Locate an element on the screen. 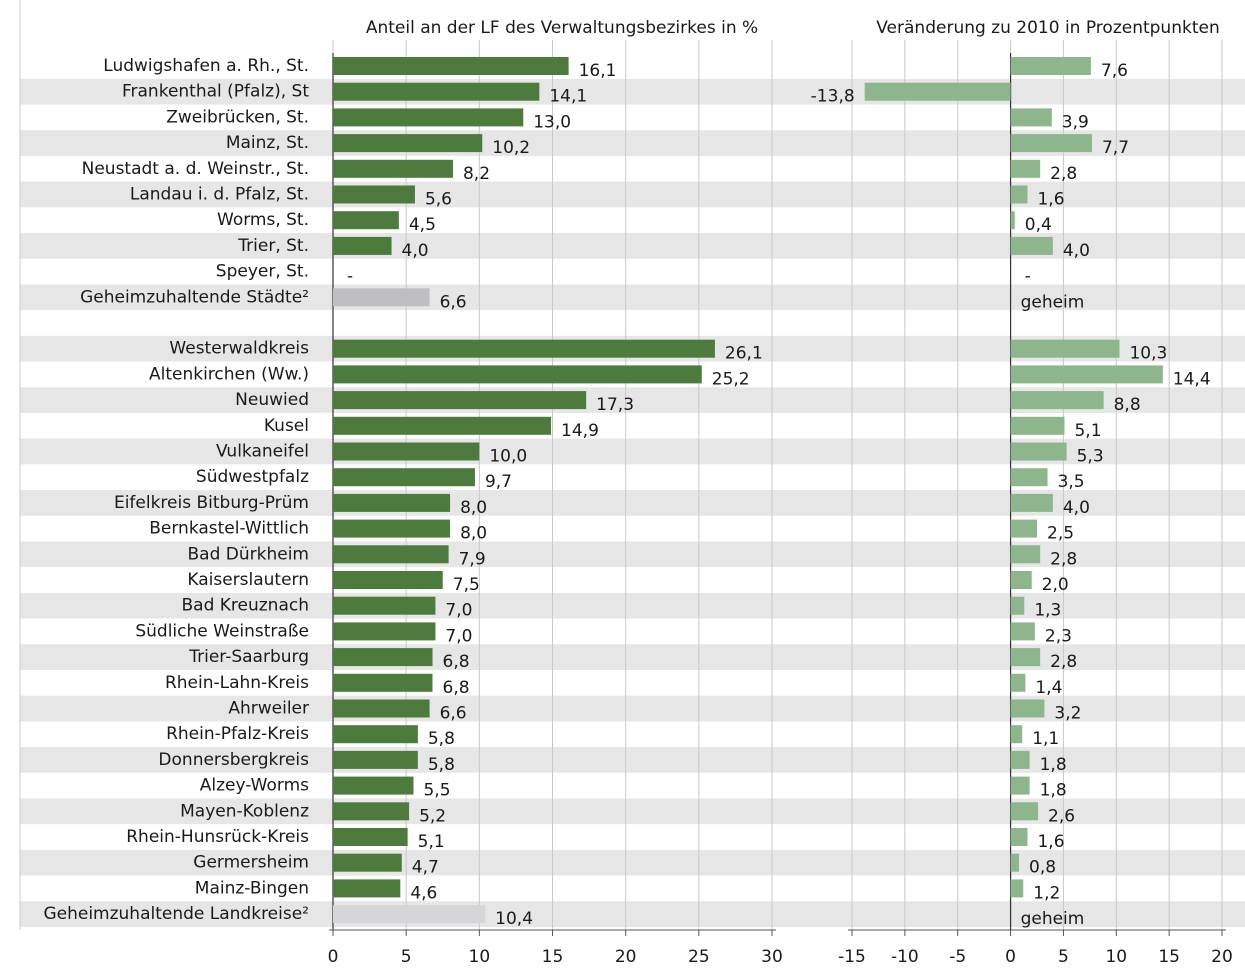 The height and width of the screenshot is (974, 1245). value-label: 4,7 is located at coordinates (425, 868).